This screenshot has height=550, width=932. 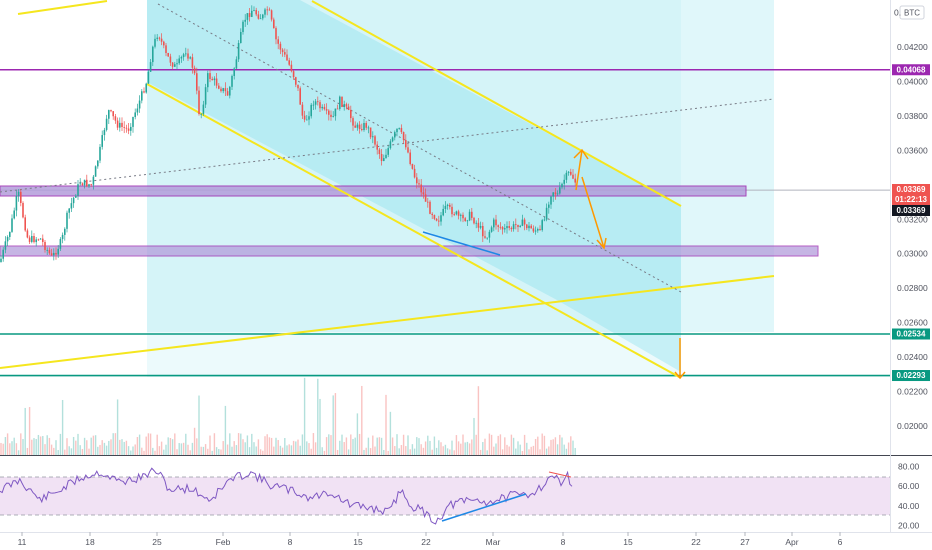 What do you see at coordinates (911, 376) in the screenshot?
I see `price-badge` at bounding box center [911, 376].